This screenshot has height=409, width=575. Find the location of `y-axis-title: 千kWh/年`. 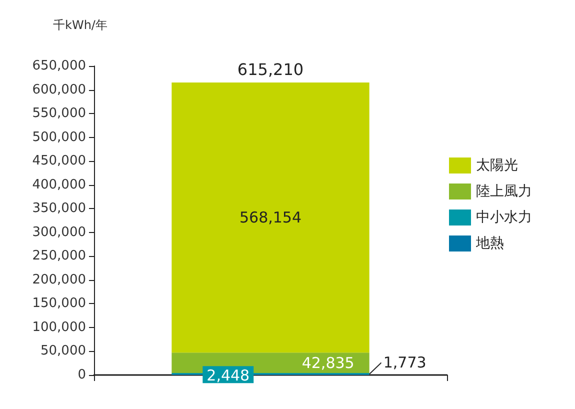

y-axis-title: 千kWh/年 is located at coordinates (80, 25).